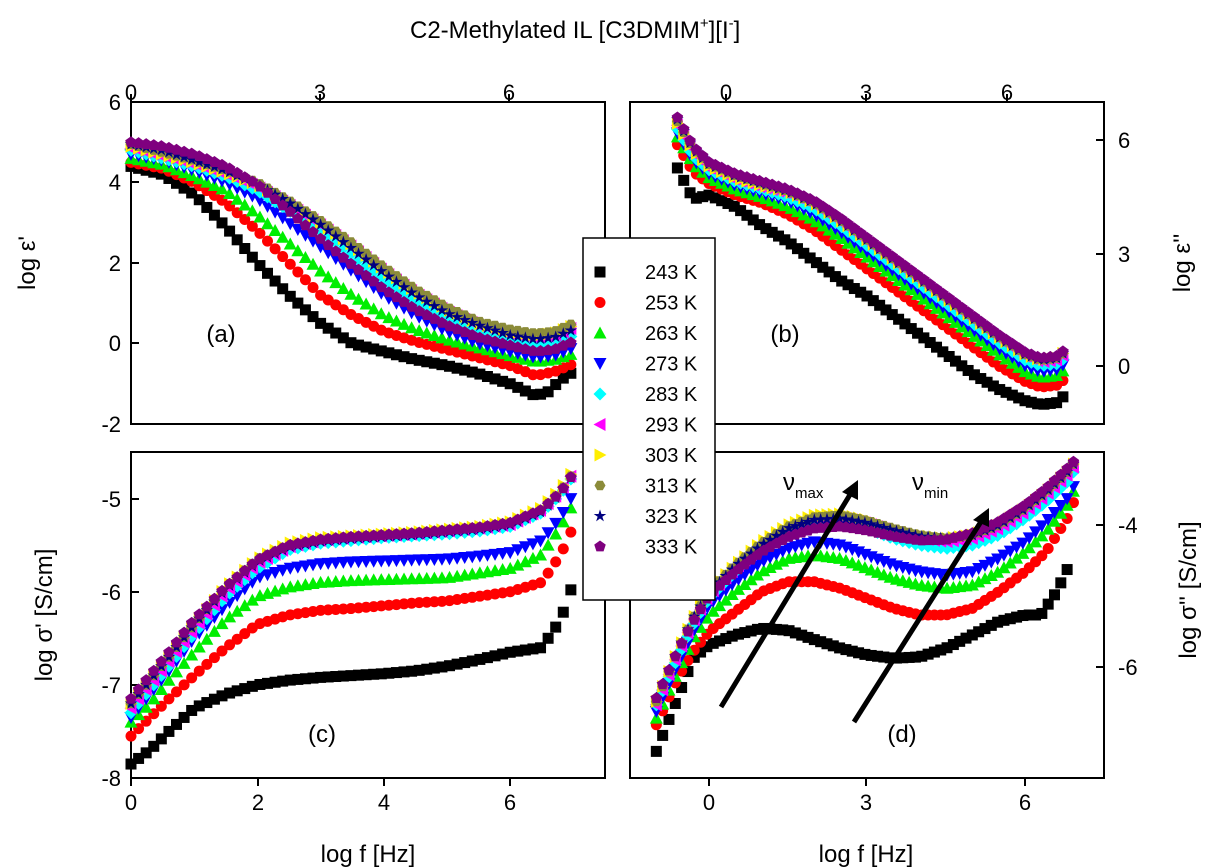 Image resolution: width=1212 pixels, height=868 pixels. What do you see at coordinates (850, 490) in the screenshot?
I see `arrow-head-max` at bounding box center [850, 490].